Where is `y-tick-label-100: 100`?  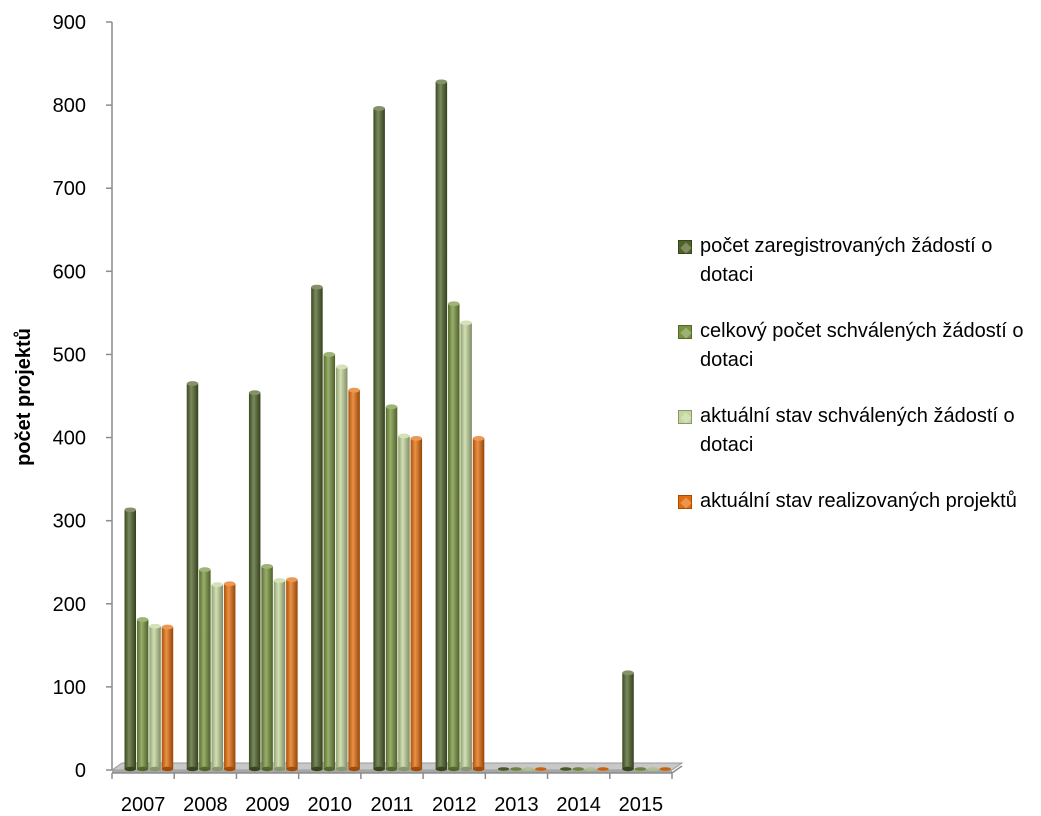 y-tick-label-100: 100 is located at coordinates (69, 688).